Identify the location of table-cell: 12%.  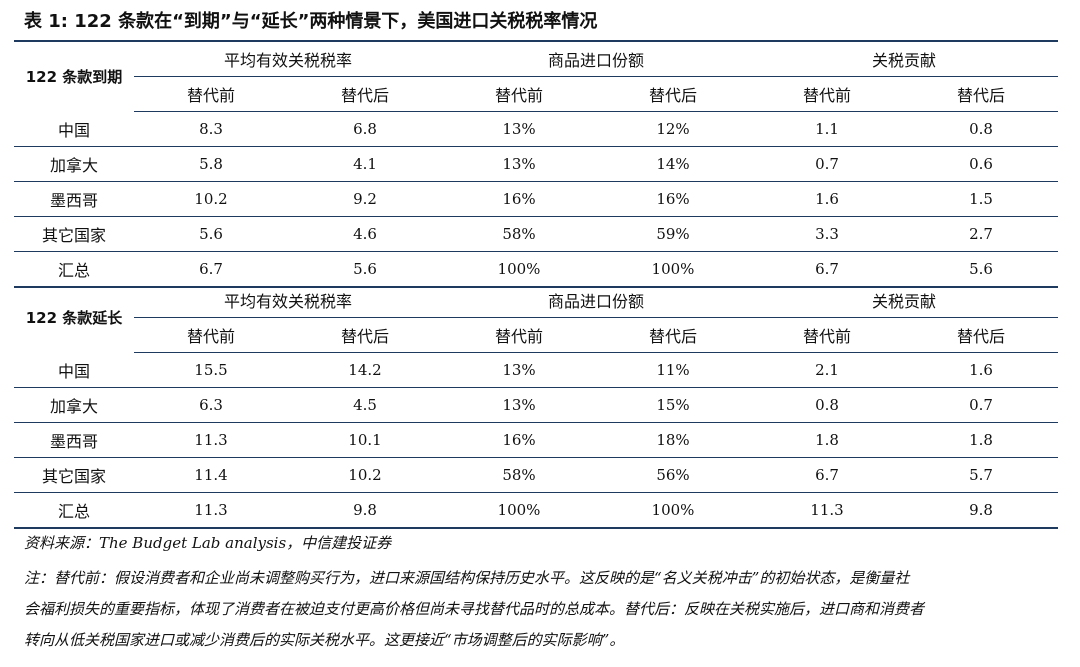
(673, 129).